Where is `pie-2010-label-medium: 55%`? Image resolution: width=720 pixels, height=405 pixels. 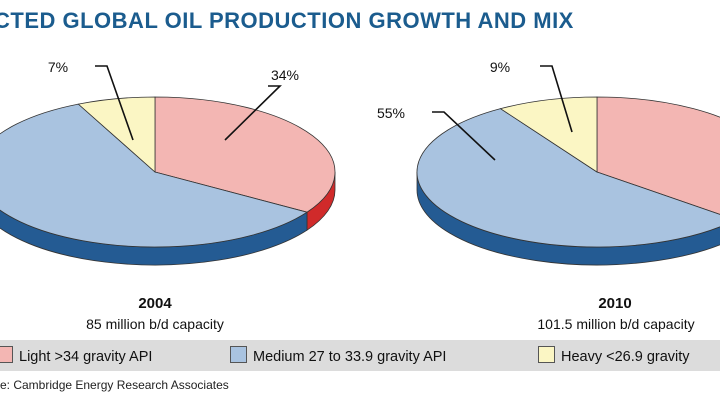 pie-2010-label-medium: 55% is located at coordinates (391, 113).